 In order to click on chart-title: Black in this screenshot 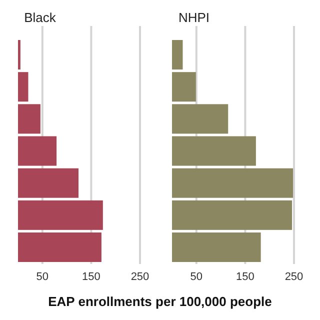, I will do `click(40, 17)`.